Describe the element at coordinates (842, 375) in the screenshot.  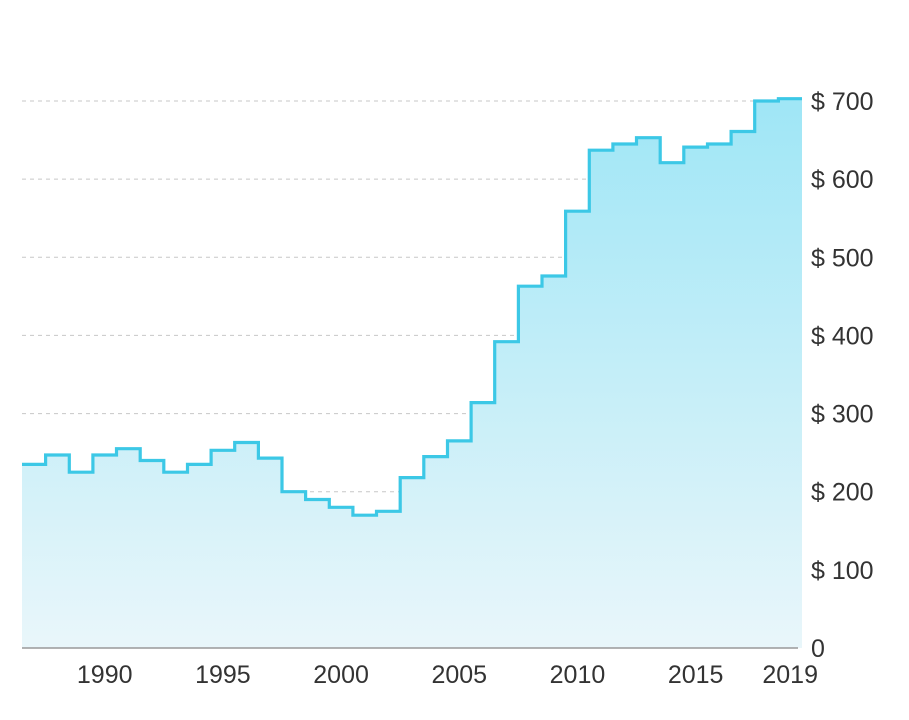
I see `y-axis-labels: 0 $ 100 $ 200 $ 300 $ 400 $ 500 $ 600 $ 700` at that location.